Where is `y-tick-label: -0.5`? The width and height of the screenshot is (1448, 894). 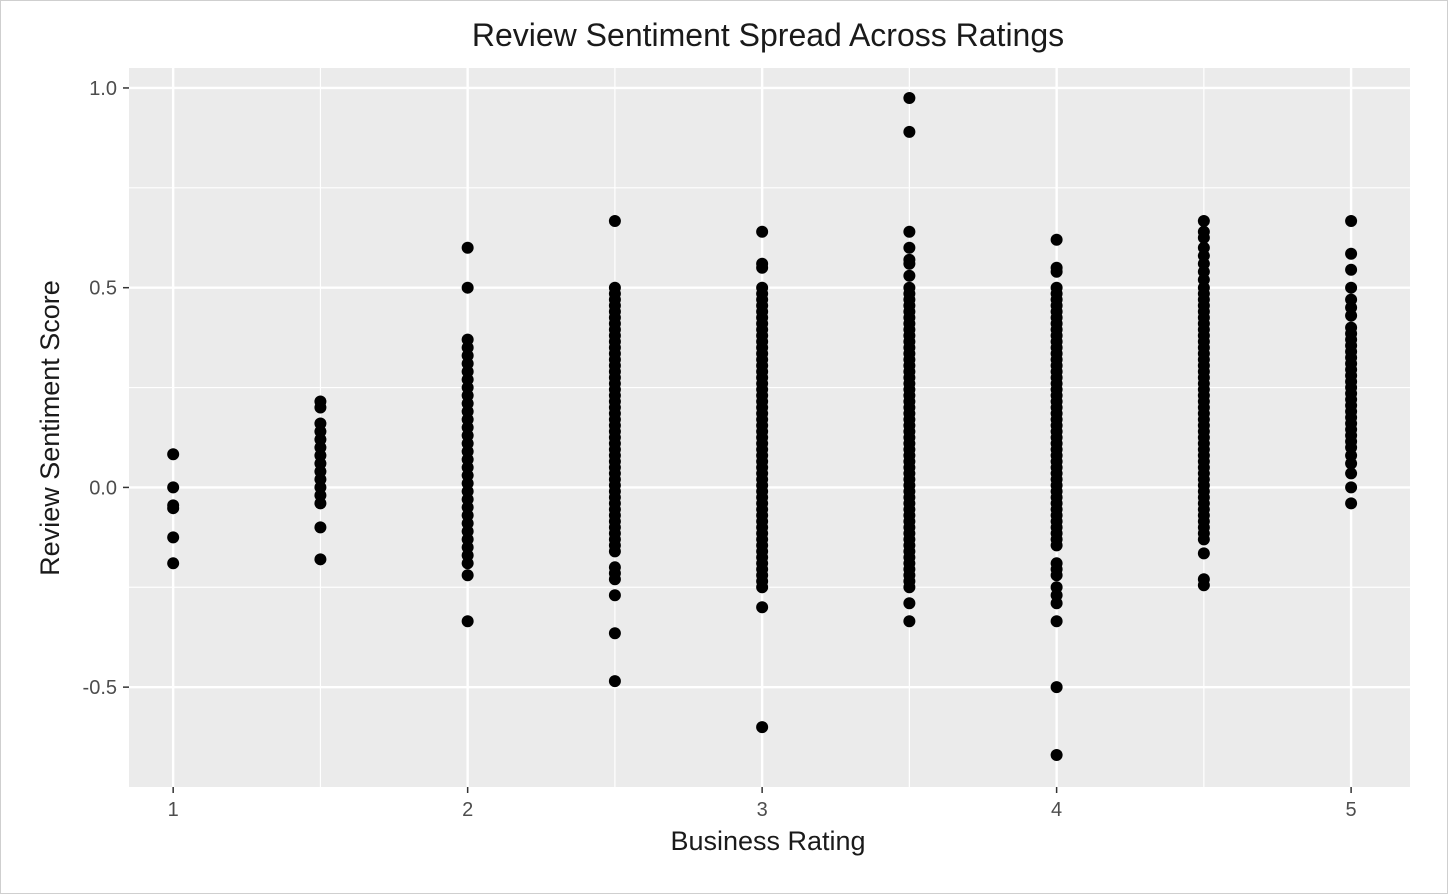
y-tick-label: -0.5 is located at coordinates (100, 688).